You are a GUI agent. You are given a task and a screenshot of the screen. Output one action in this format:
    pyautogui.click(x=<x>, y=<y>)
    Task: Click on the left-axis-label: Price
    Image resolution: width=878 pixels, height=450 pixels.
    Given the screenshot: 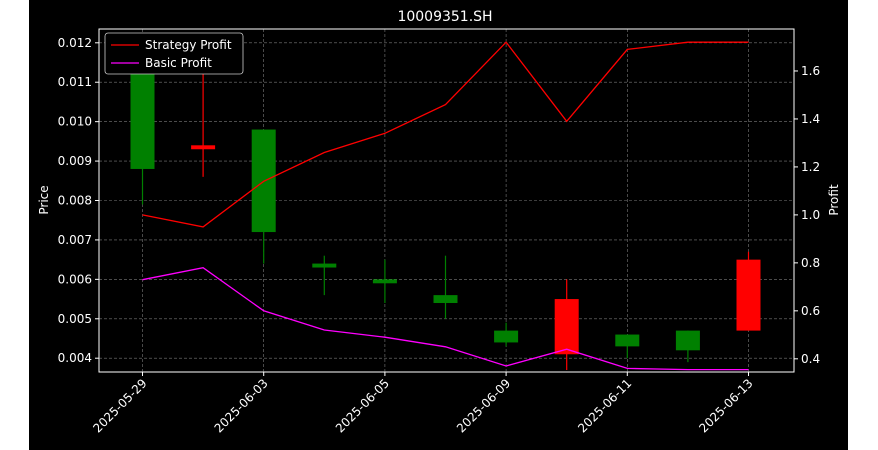 What is the action you would take?
    pyautogui.click(x=44, y=199)
    